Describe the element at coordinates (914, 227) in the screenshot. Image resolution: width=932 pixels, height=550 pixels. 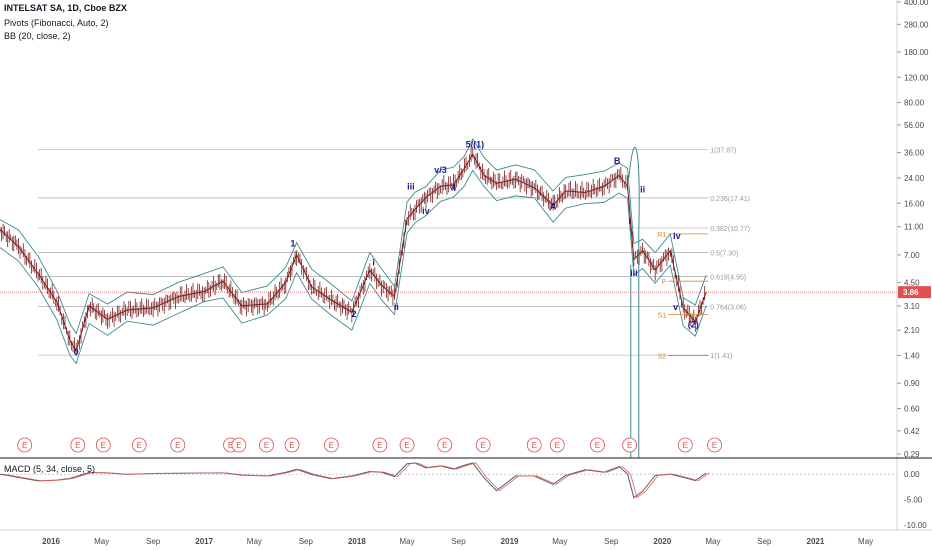
I see `price-tick-label: 11.00` at that location.